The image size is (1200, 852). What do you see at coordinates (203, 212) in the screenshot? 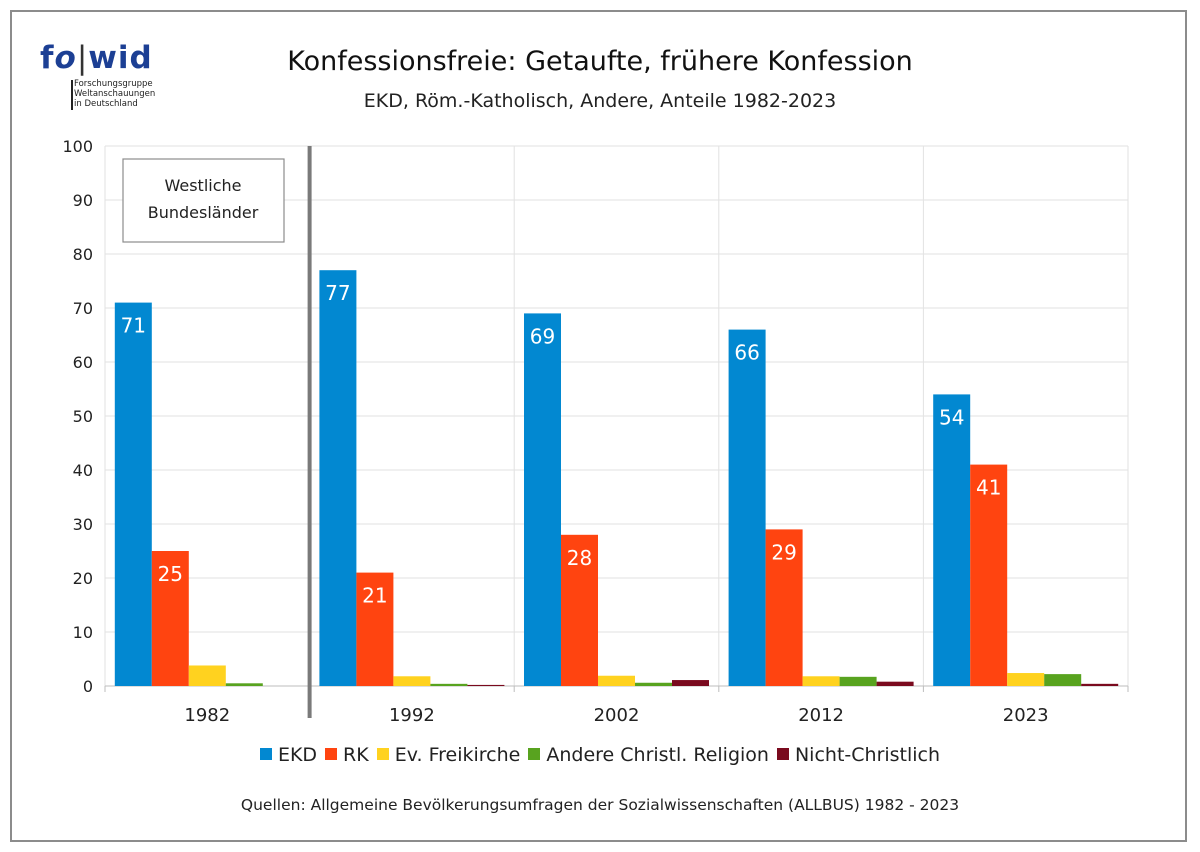
I see `annotation-text: Bundesländer` at bounding box center [203, 212].